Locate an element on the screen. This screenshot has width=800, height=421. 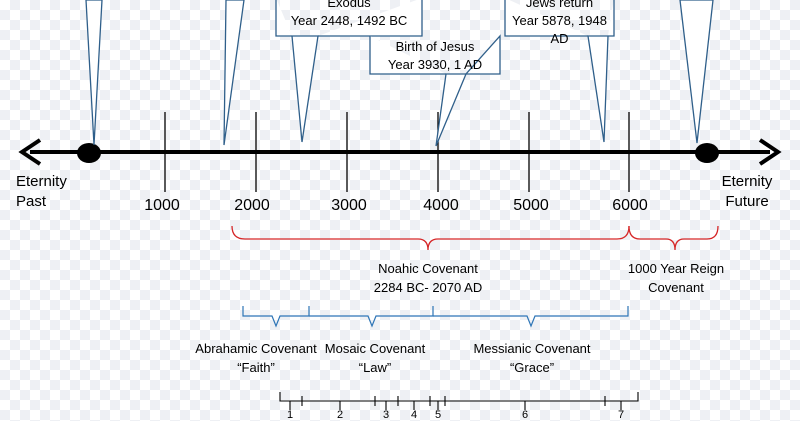
red-bracket is located at coordinates (475, 238).